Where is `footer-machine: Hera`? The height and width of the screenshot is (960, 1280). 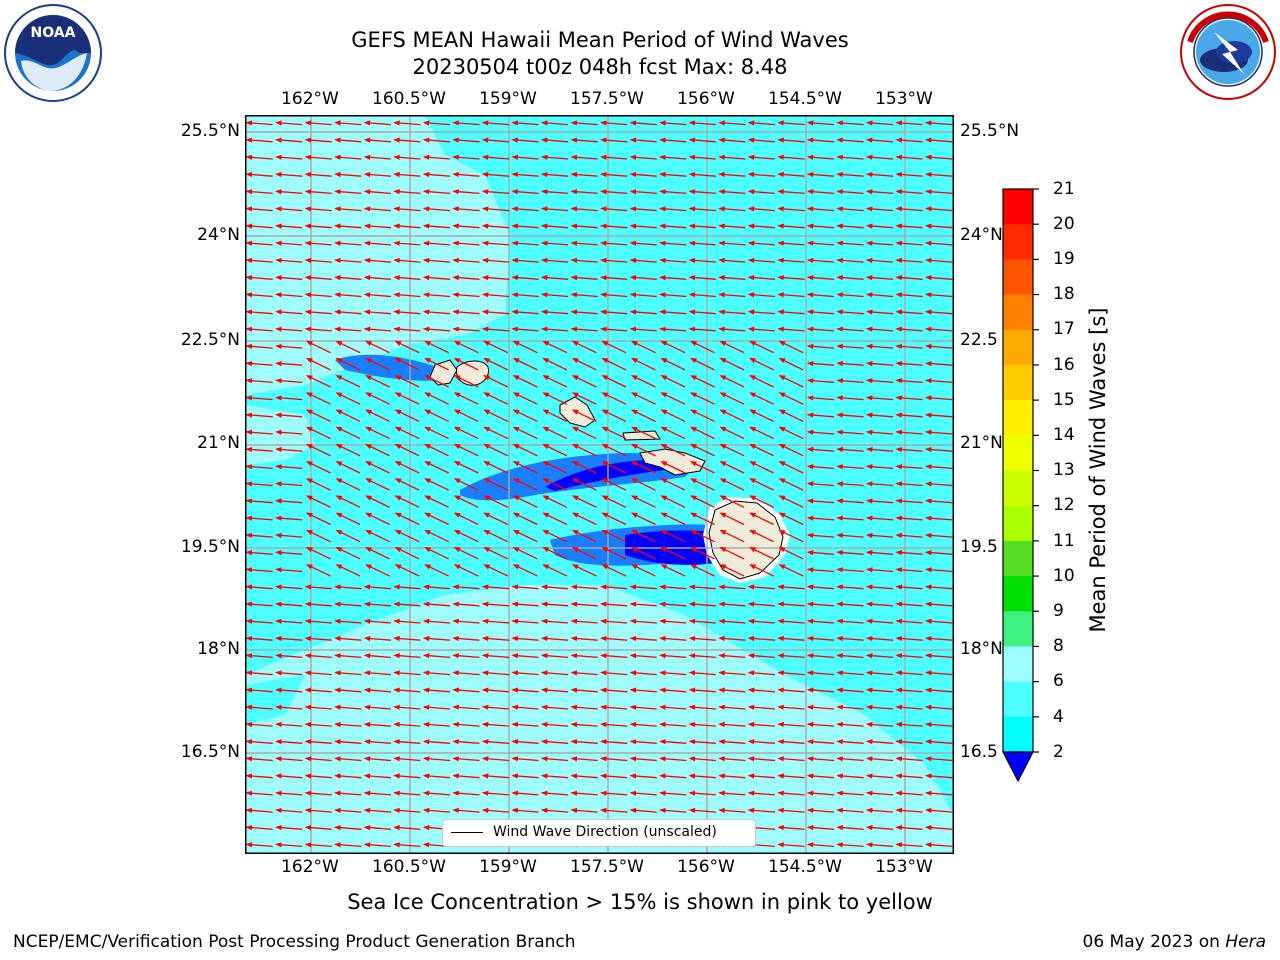
footer-machine: Hera is located at coordinates (1245, 942).